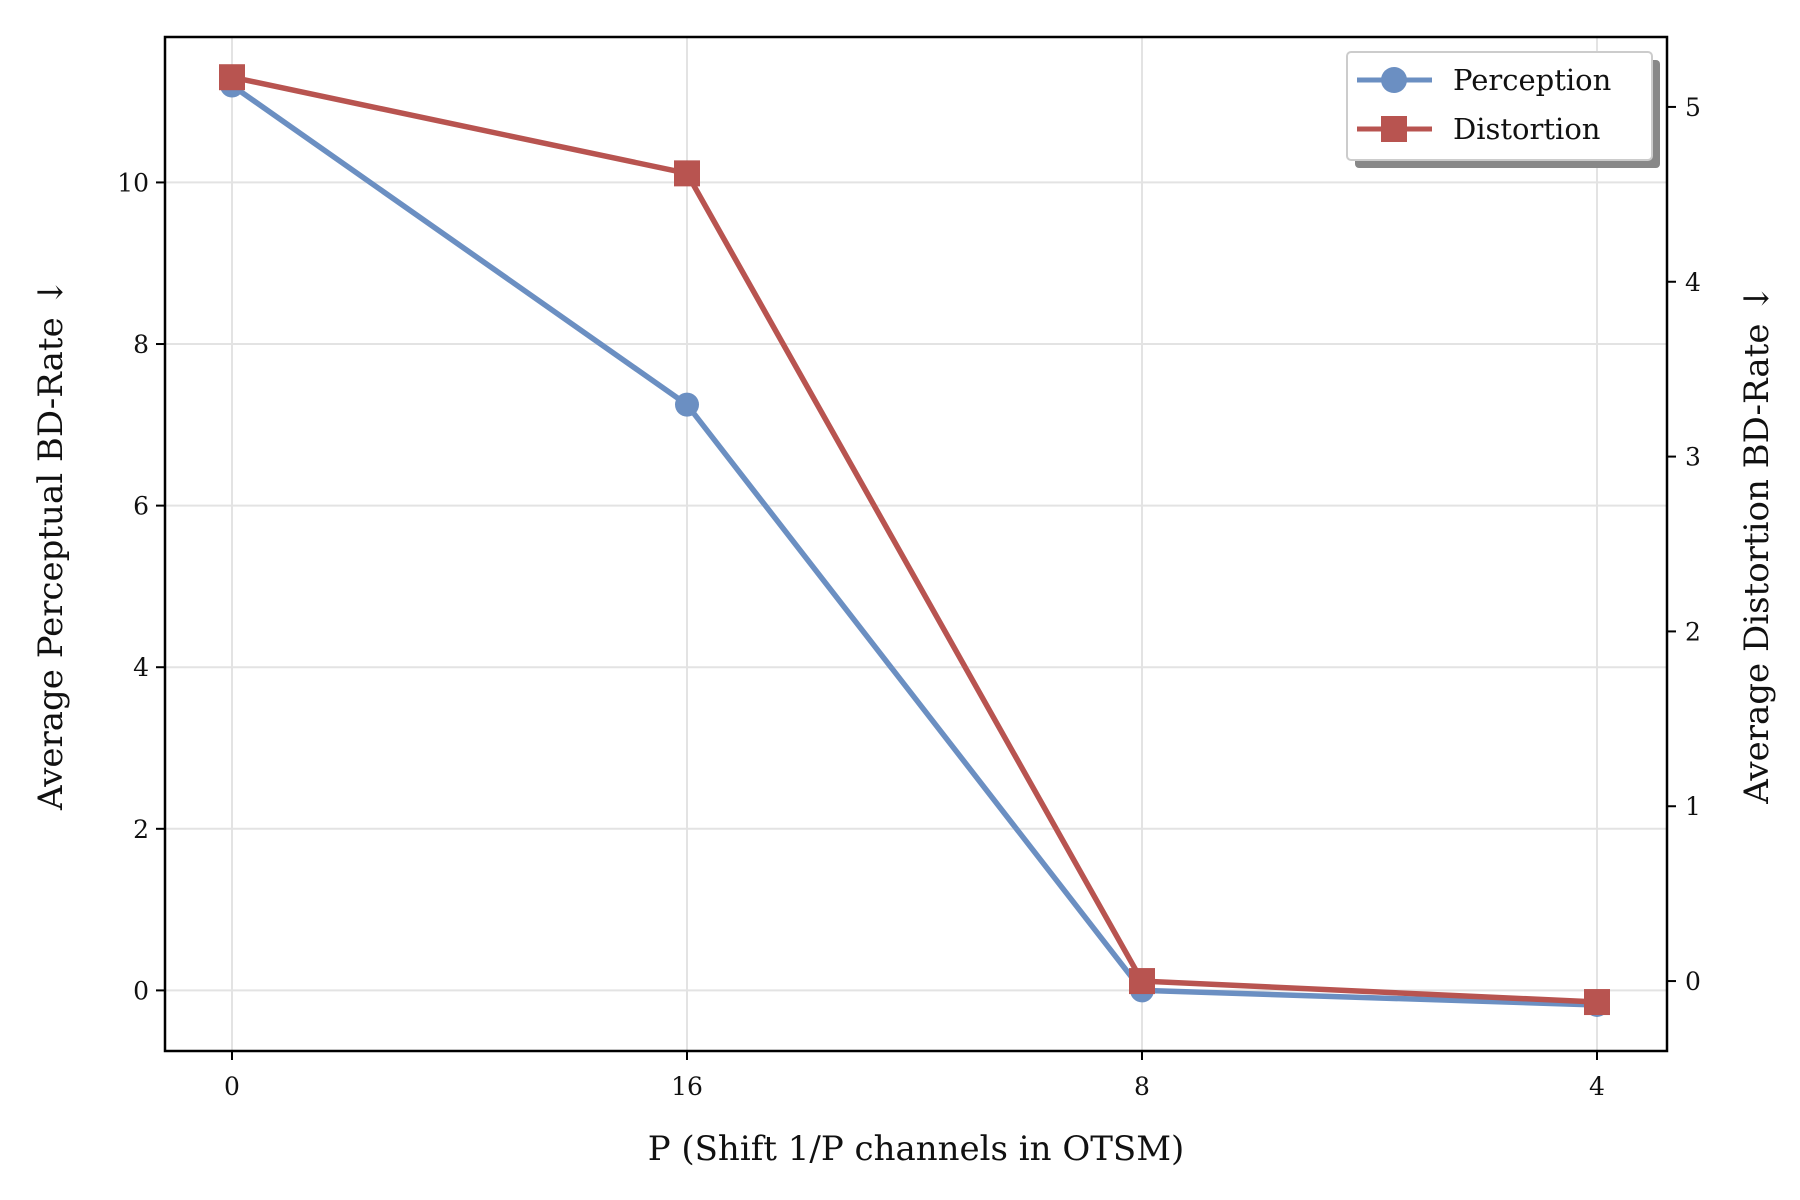 This screenshot has width=1800, height=1200. I want to click on legend: Perception Distortion, so click(1503, 109).